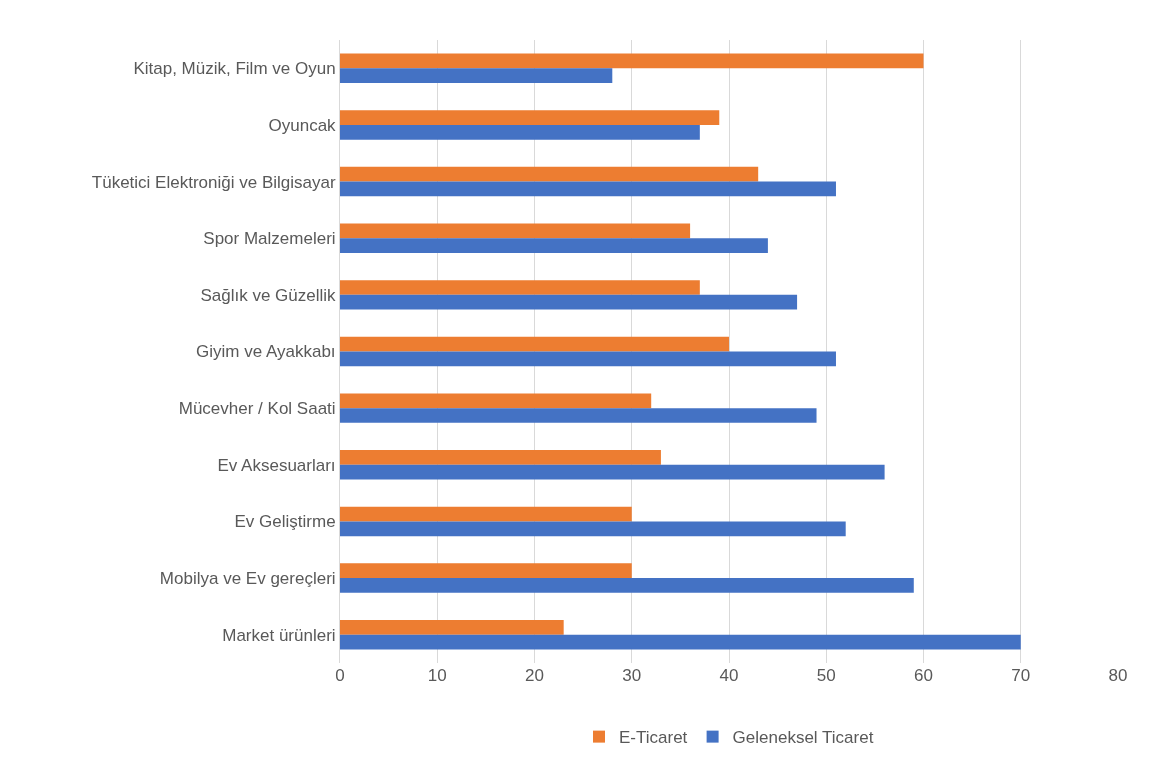  What do you see at coordinates (534, 675) in the screenshot?
I see `x-tick-label: 20` at bounding box center [534, 675].